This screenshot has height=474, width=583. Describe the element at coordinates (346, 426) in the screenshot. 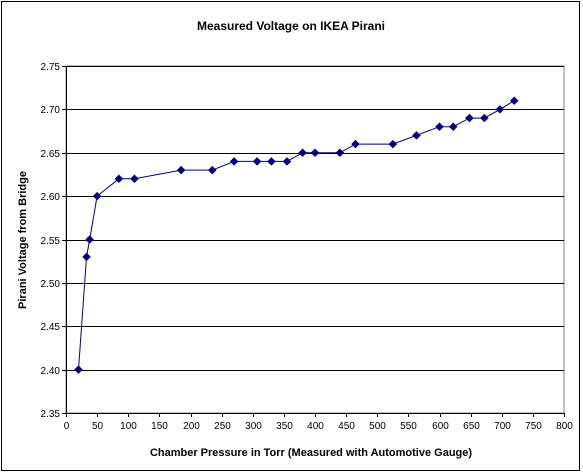

I see `x-tick-label-9: 450` at that location.